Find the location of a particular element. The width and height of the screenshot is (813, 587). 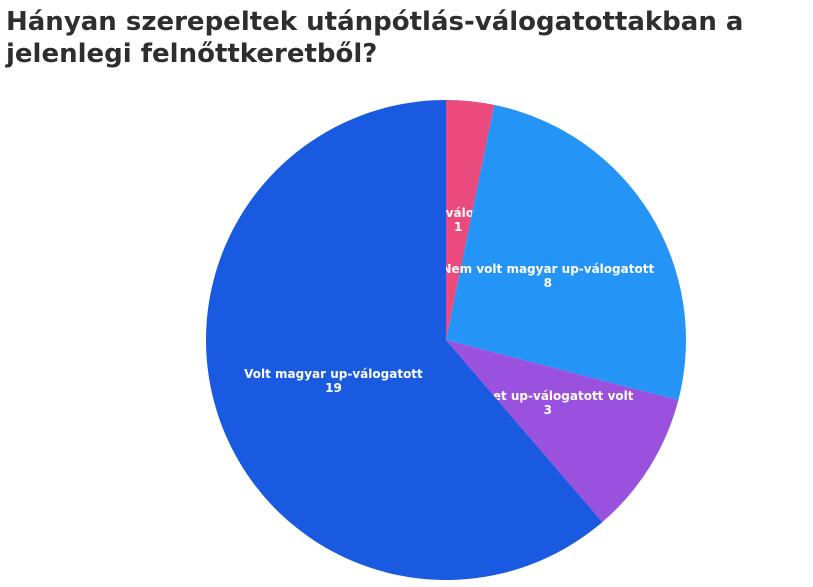

slice-value: 8 is located at coordinates (548, 283).